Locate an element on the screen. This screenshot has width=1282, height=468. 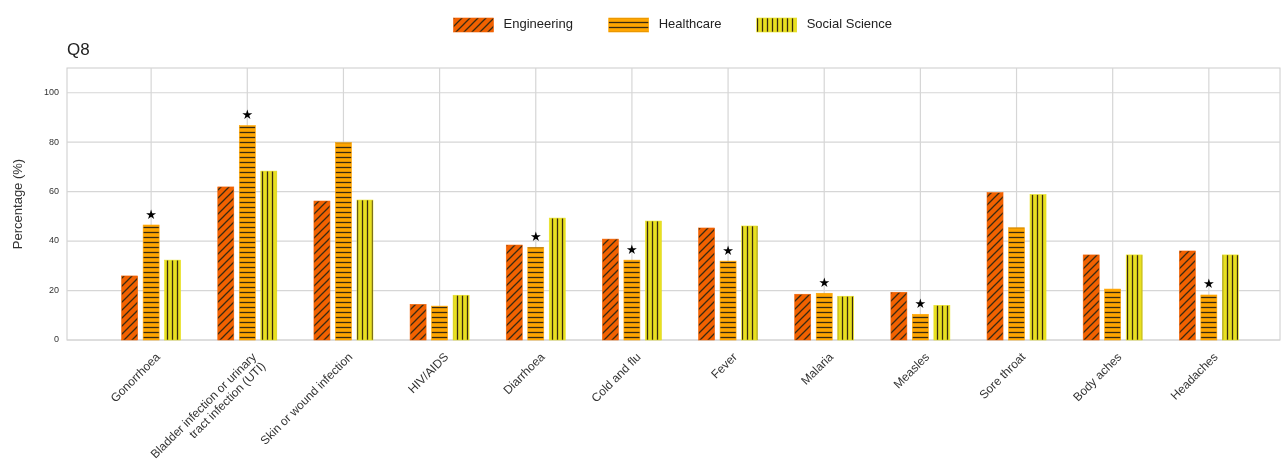
legend-label: Engineering is located at coordinates (538, 24).